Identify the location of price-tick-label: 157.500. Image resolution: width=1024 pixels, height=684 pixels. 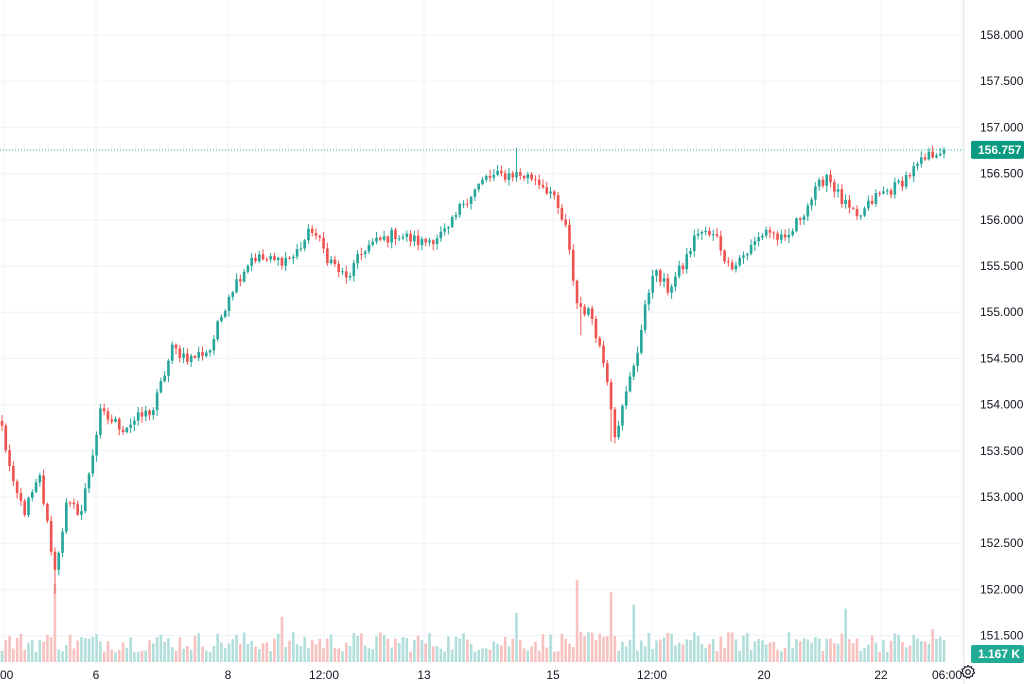
(1002, 81).